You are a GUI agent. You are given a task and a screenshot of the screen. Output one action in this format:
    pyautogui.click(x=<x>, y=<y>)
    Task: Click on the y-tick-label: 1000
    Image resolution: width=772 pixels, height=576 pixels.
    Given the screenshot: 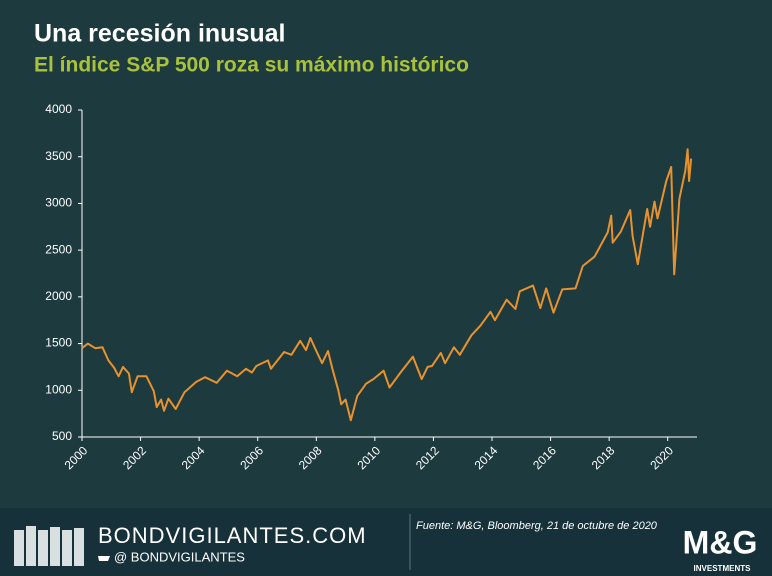 What is the action you would take?
    pyautogui.click(x=58, y=389)
    